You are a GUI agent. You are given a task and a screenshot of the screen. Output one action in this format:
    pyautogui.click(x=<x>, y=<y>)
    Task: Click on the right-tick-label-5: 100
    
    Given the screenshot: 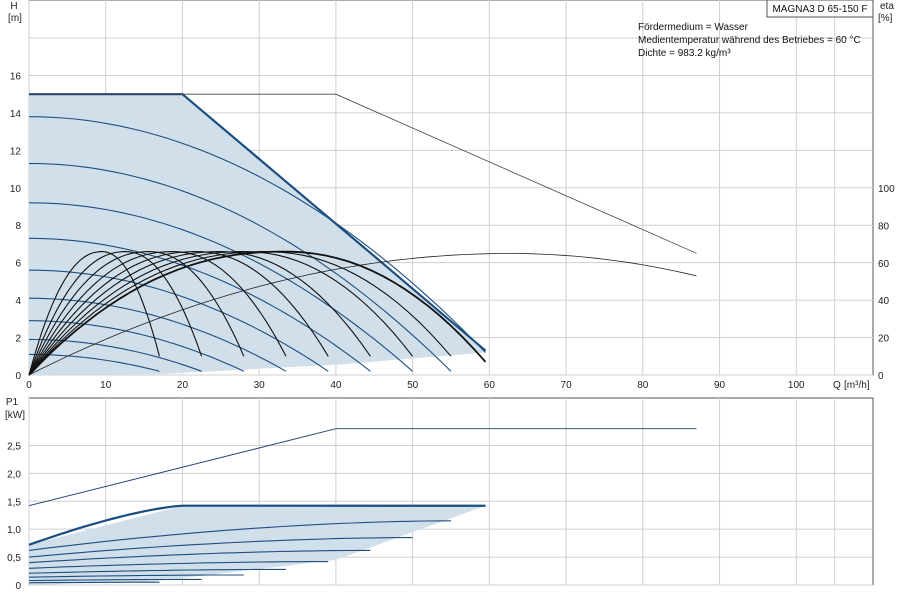 What is the action you would take?
    pyautogui.click(x=886, y=189)
    